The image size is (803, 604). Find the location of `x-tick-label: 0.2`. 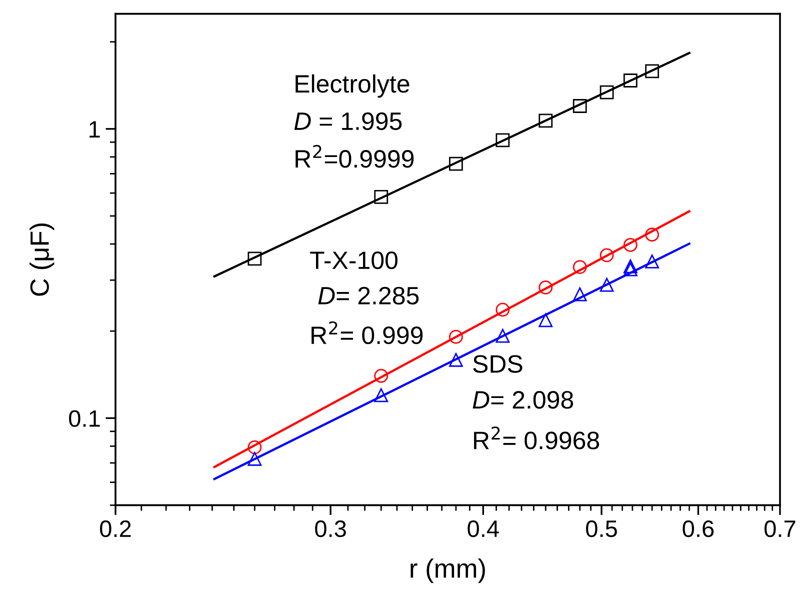

x-tick-label: 0.2 is located at coordinates (115, 529).